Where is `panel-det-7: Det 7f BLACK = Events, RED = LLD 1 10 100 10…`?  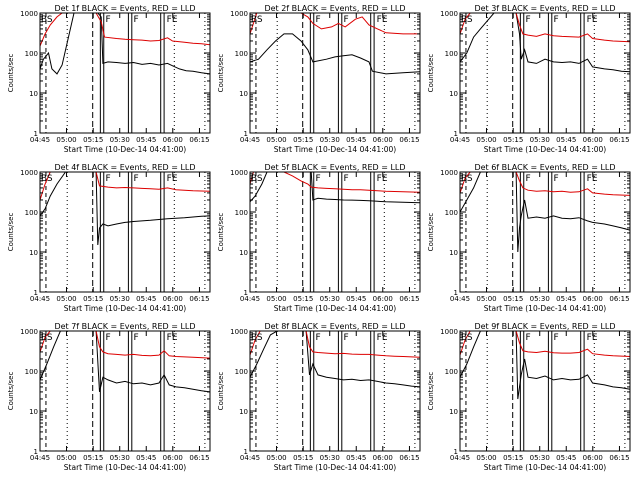
panel-det-7: Det 7f BLACK = Events, RED = LLD 1 10 100 10… is located at coordinates (109, 397).